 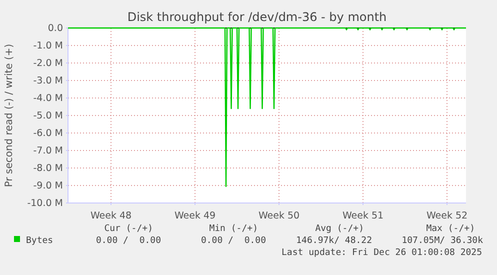 I want to click on chart-title: Disk throughput for /dev/dm-36 - by month, so click(x=257, y=17).